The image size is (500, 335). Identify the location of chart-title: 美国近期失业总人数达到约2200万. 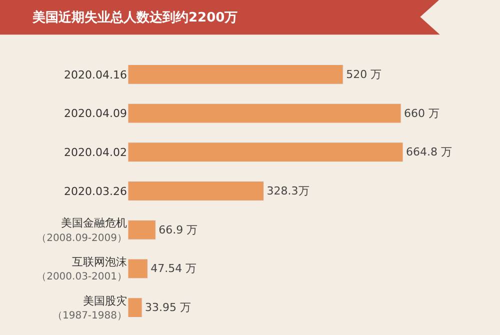
(135, 17).